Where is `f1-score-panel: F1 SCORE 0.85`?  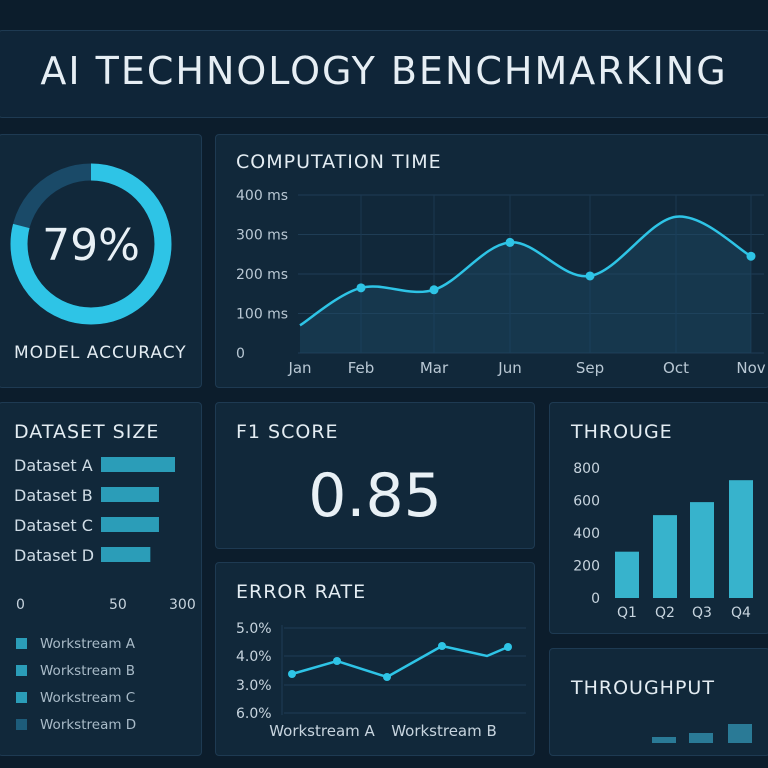
f1-score-panel: F1 SCORE 0.85 is located at coordinates (375, 475).